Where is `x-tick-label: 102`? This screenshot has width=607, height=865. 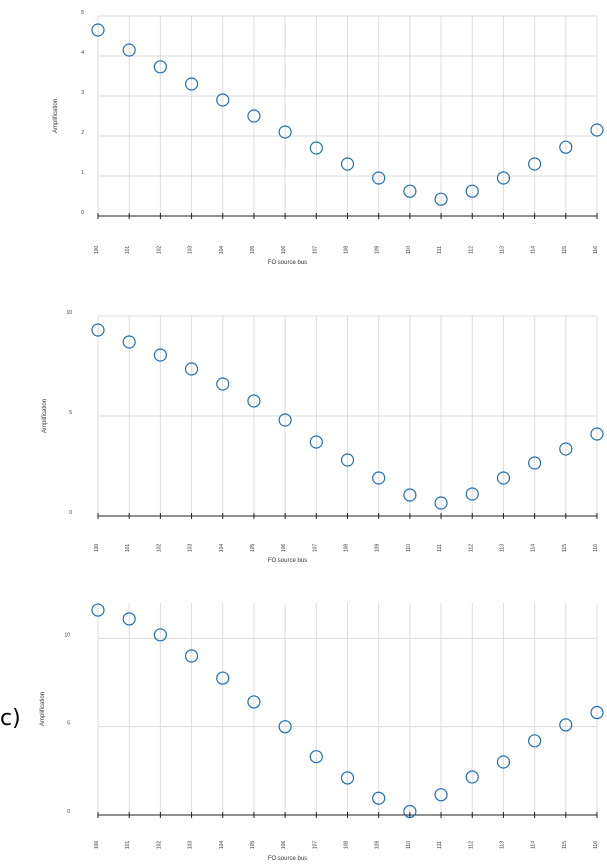 x-tick-label: 102 is located at coordinates (159, 845).